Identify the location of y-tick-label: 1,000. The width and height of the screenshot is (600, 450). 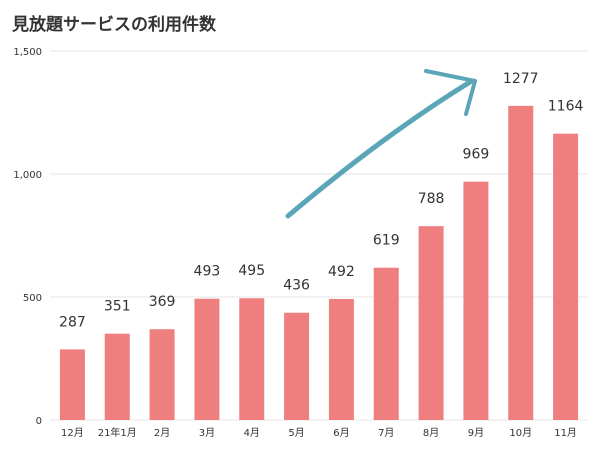
(27, 175).